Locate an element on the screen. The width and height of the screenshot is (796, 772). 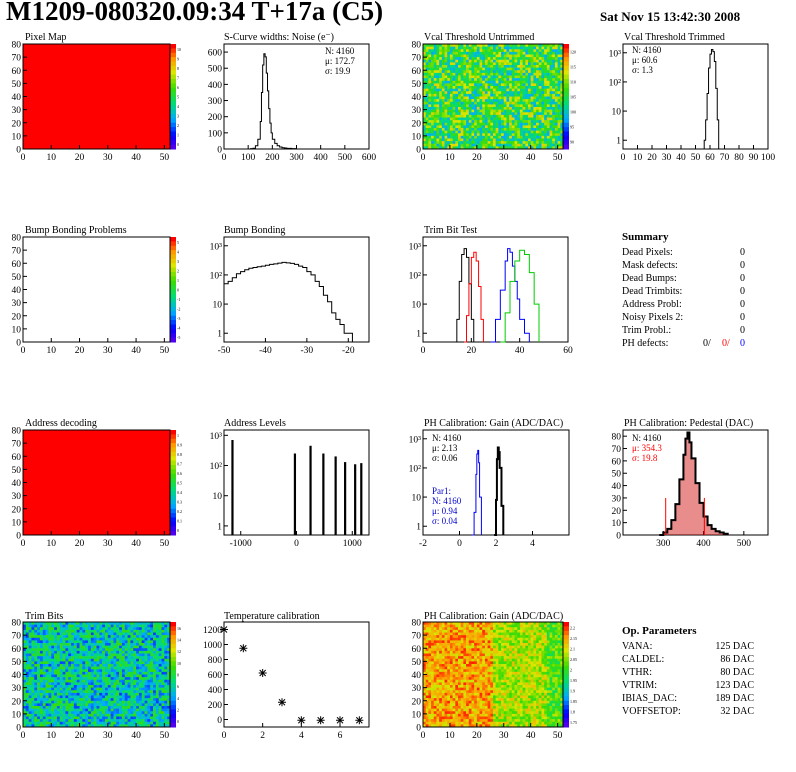
vcal-trimmed-xtick-label: 70 is located at coordinates (725, 158).